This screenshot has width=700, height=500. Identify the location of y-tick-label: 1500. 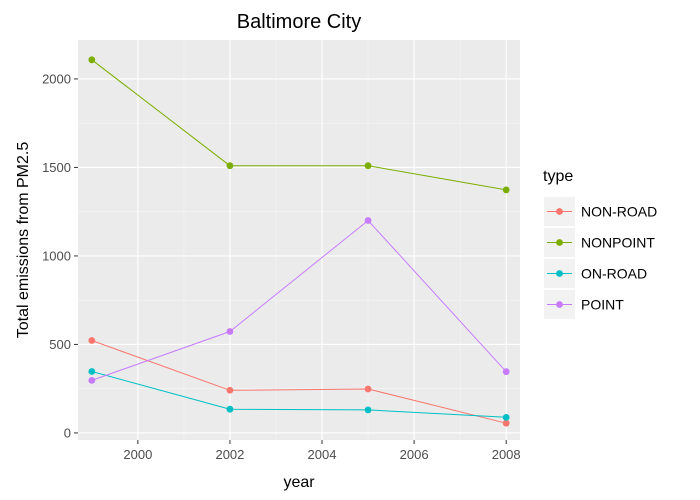
(56, 167).